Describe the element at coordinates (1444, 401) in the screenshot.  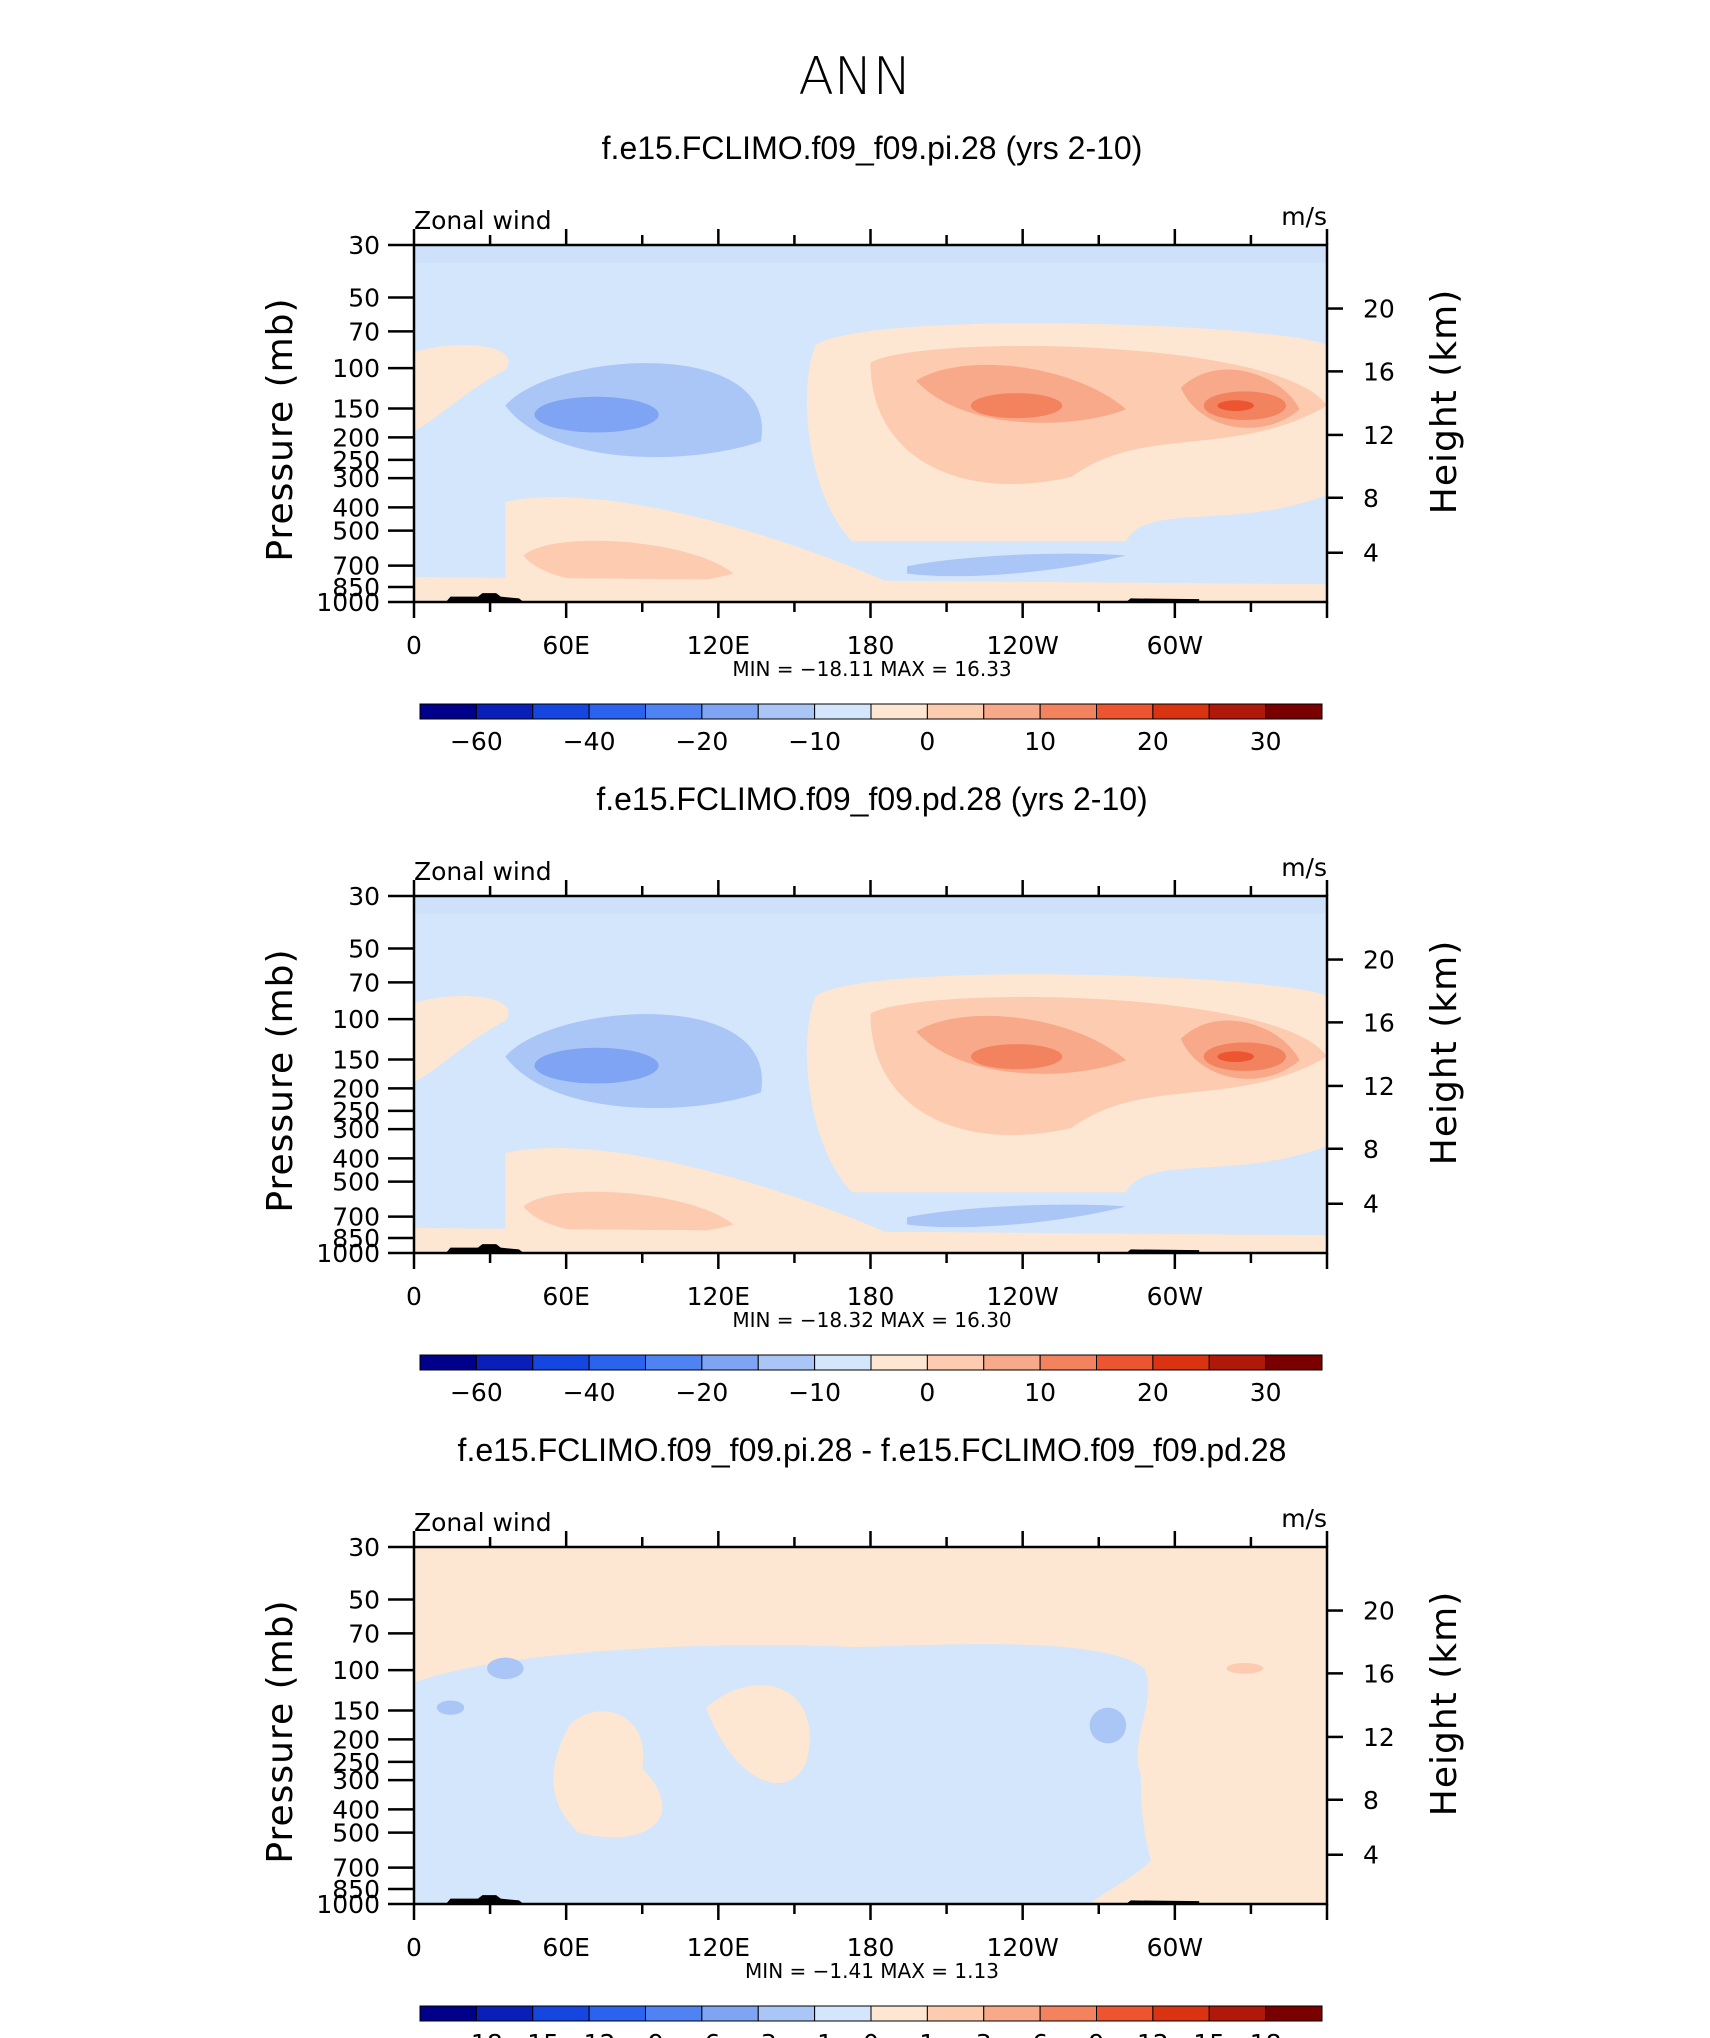
I see `y2-axis-title: Height (km)` at that location.